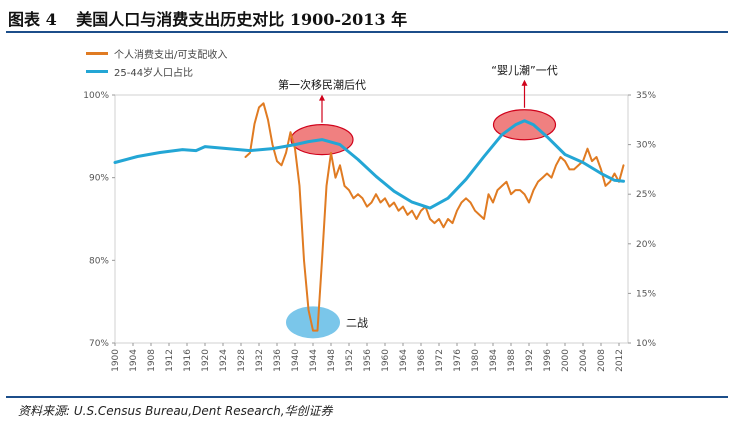 Image resolution: width=739 pixels, height=430 pixels. What do you see at coordinates (322, 85) in the screenshot?
I see `annotation-label: 第一次移民潮后代` at bounding box center [322, 85].